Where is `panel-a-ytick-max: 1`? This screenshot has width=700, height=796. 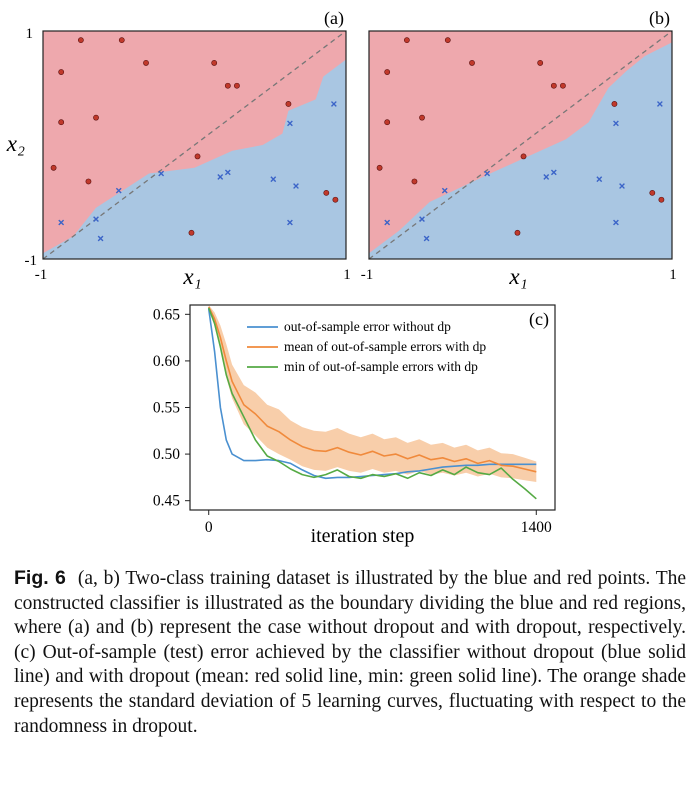
panel-a-ytick-max: 1 is located at coordinates (30, 34).